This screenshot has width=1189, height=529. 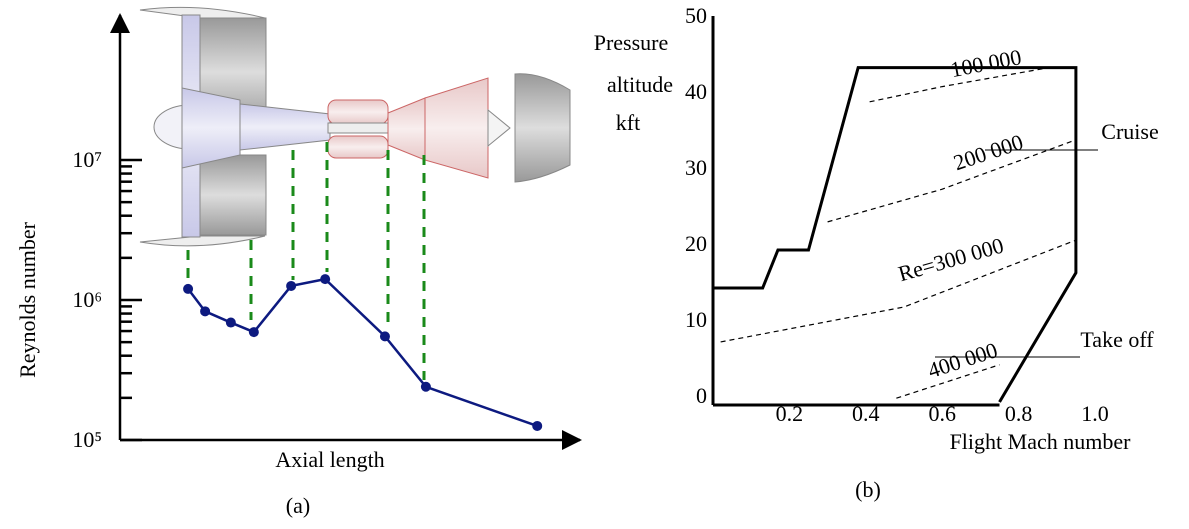 What do you see at coordinates (1117, 339) in the screenshot?
I see `annotation: Take off` at bounding box center [1117, 339].